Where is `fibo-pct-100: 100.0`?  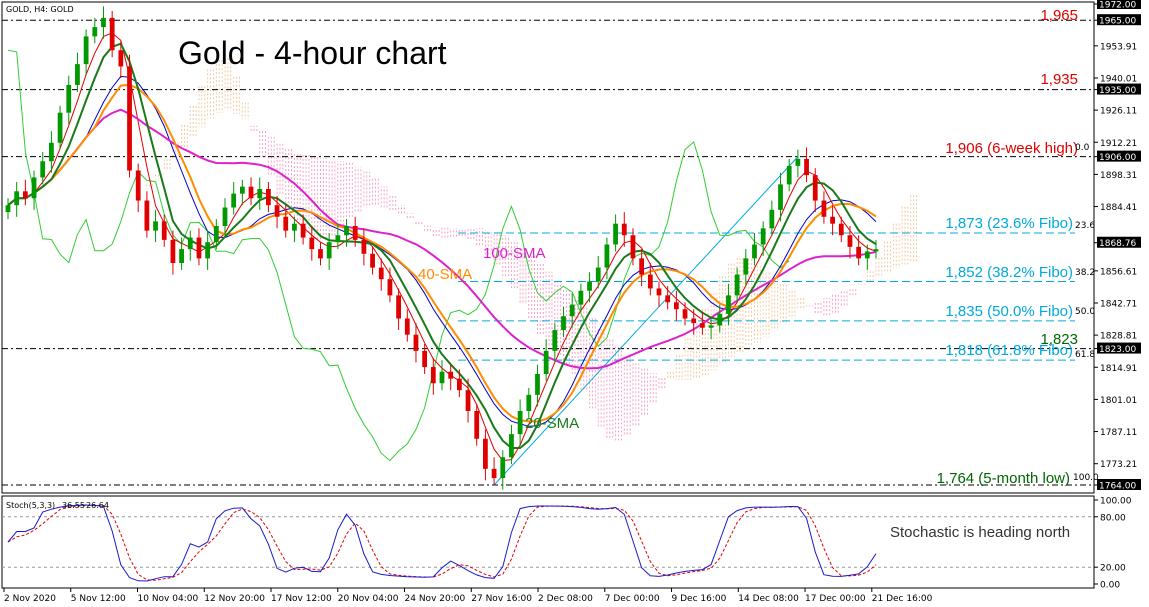
fibo-pct-100: 100.0 is located at coordinates (1086, 478).